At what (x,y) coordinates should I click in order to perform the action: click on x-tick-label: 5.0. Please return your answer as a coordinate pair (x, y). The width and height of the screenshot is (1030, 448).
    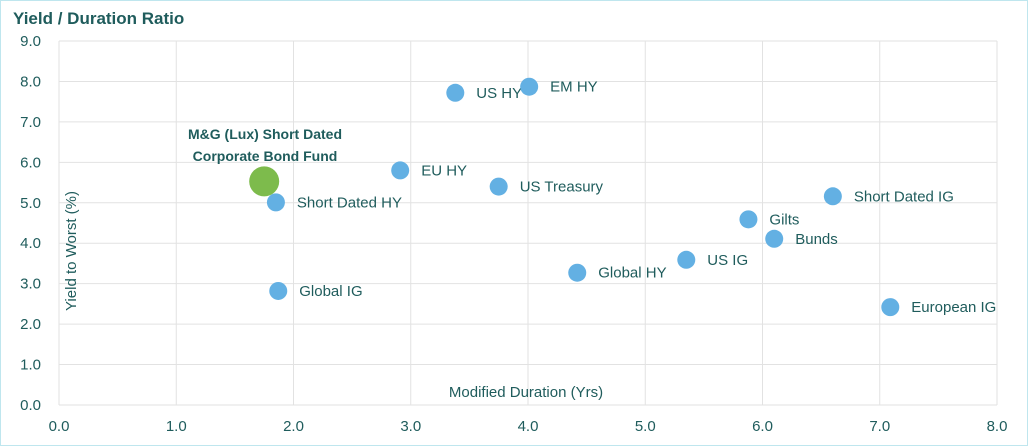
    Looking at the image, I should click on (645, 426).